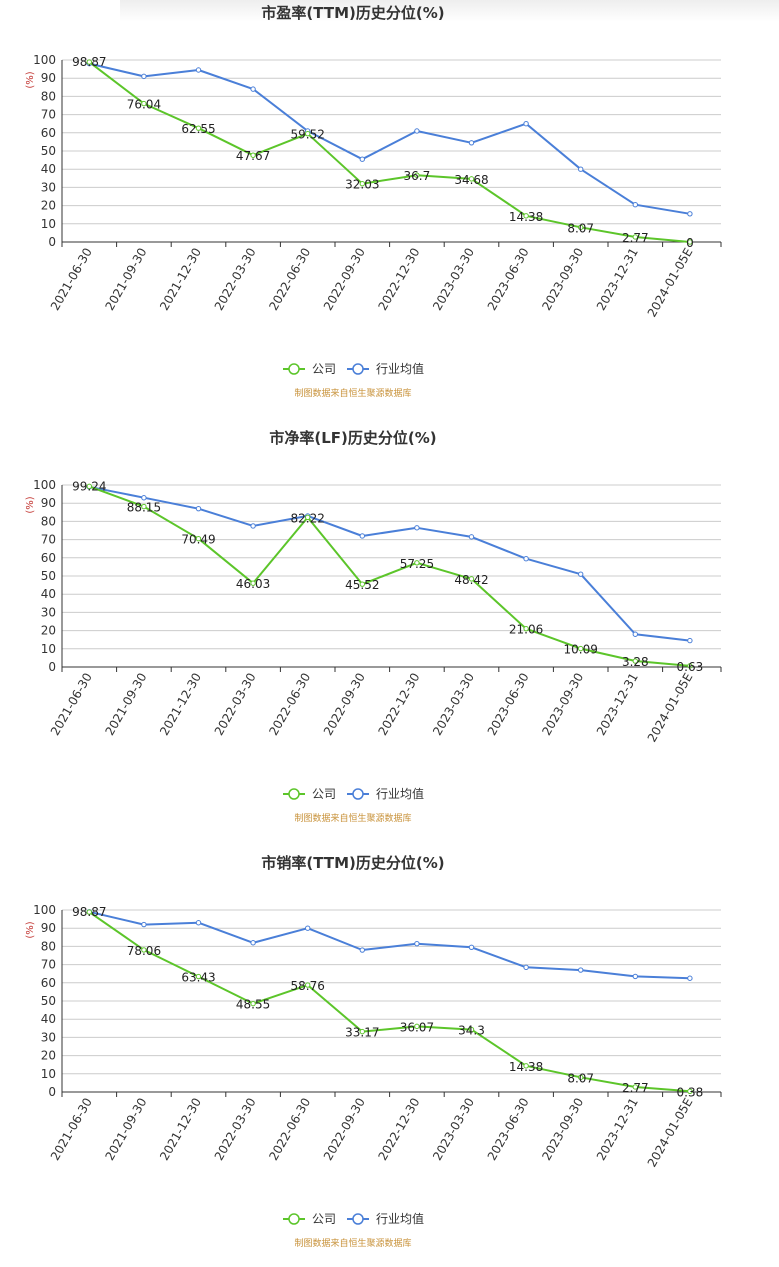 The width and height of the screenshot is (779, 1267). I want to click on legend-label-company: 公司, so click(324, 794).